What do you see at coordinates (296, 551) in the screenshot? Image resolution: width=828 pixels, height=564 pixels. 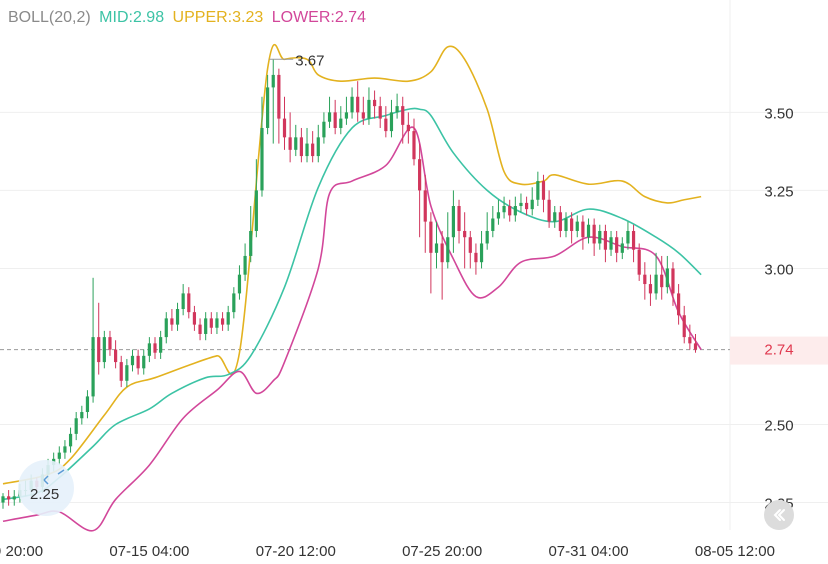 I see `x-tick-label: 07-20 12:00` at bounding box center [296, 551].